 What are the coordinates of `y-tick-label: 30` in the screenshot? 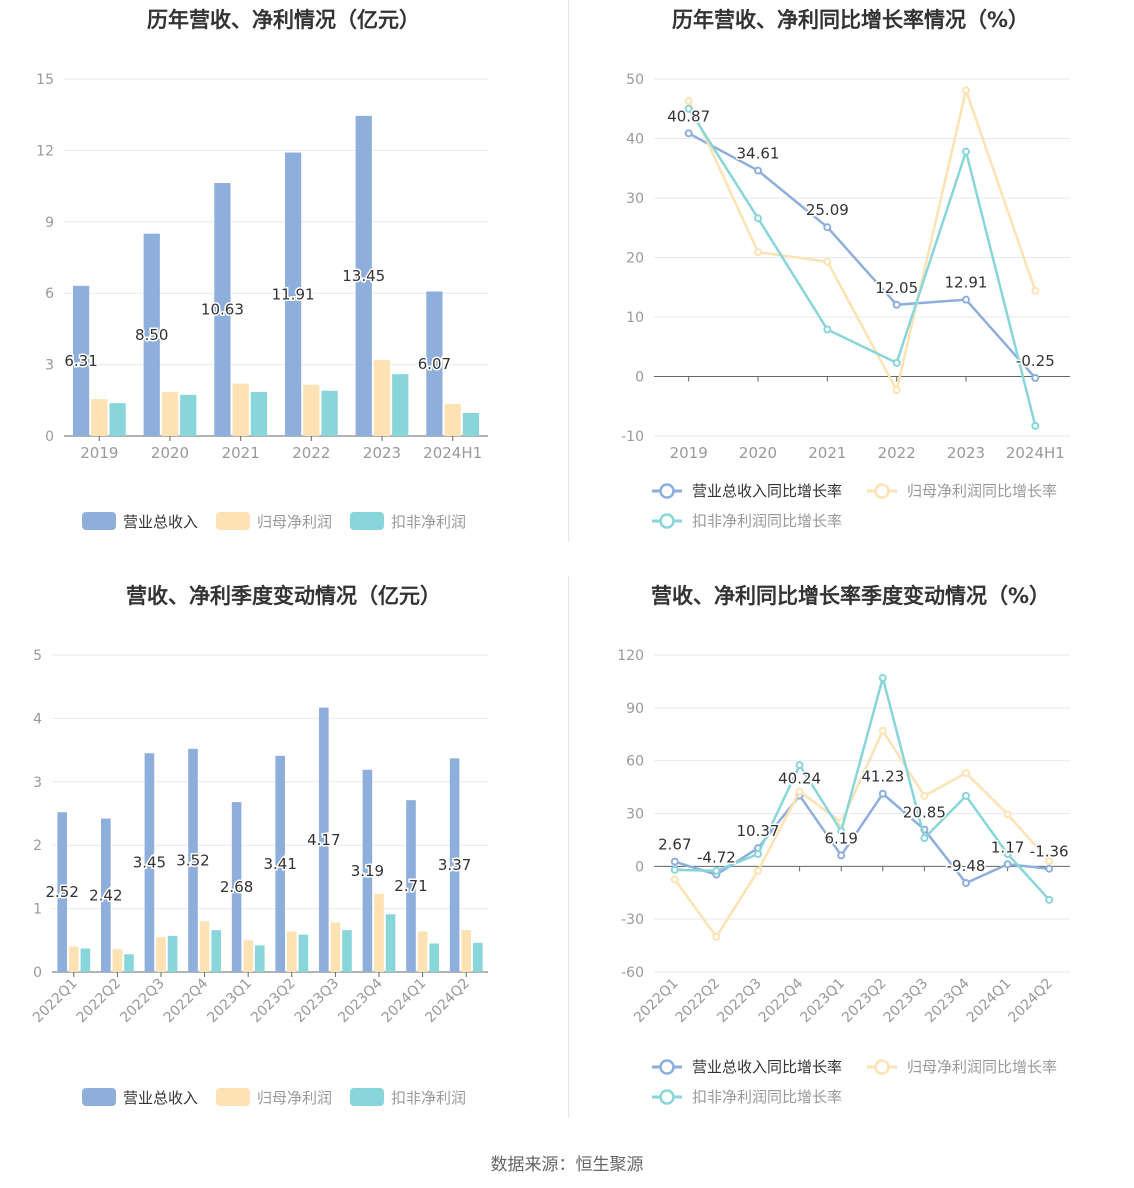 It's located at (635, 199).